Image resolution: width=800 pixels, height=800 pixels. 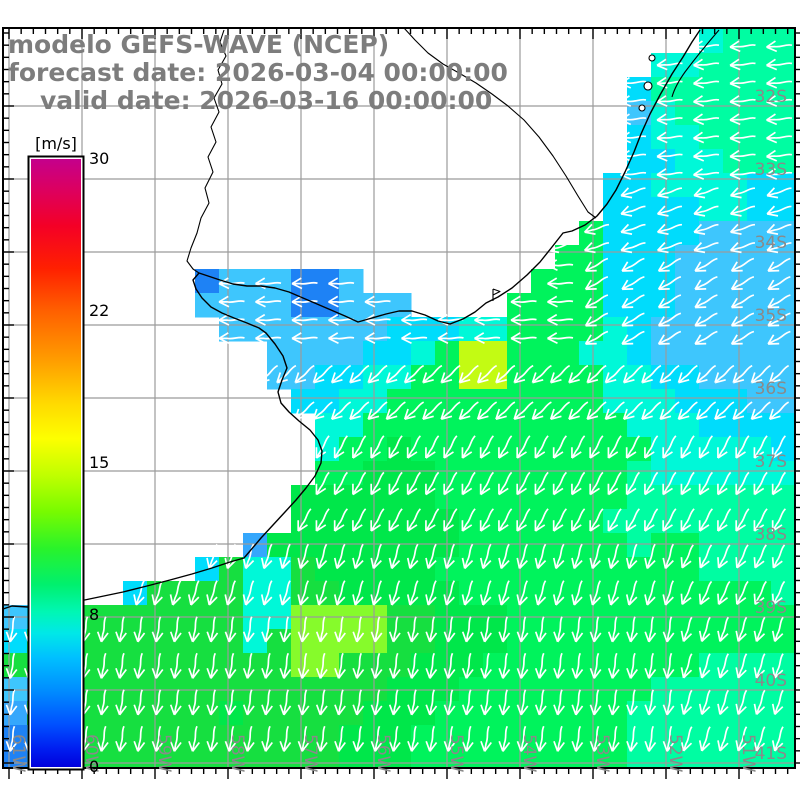 I want to click on lagoon-patos-path, so click(x=695, y=63).